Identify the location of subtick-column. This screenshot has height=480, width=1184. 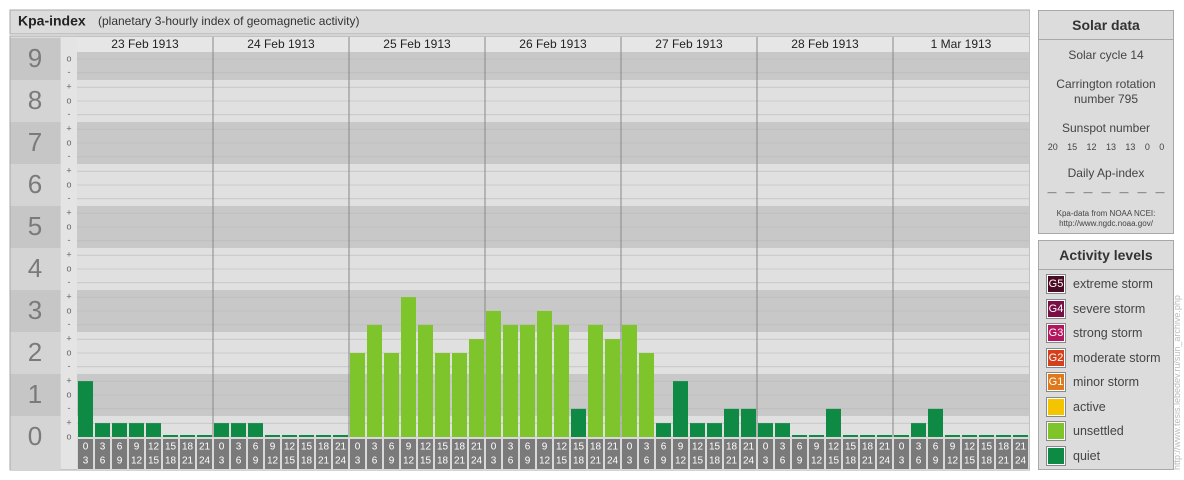
(69, 253).